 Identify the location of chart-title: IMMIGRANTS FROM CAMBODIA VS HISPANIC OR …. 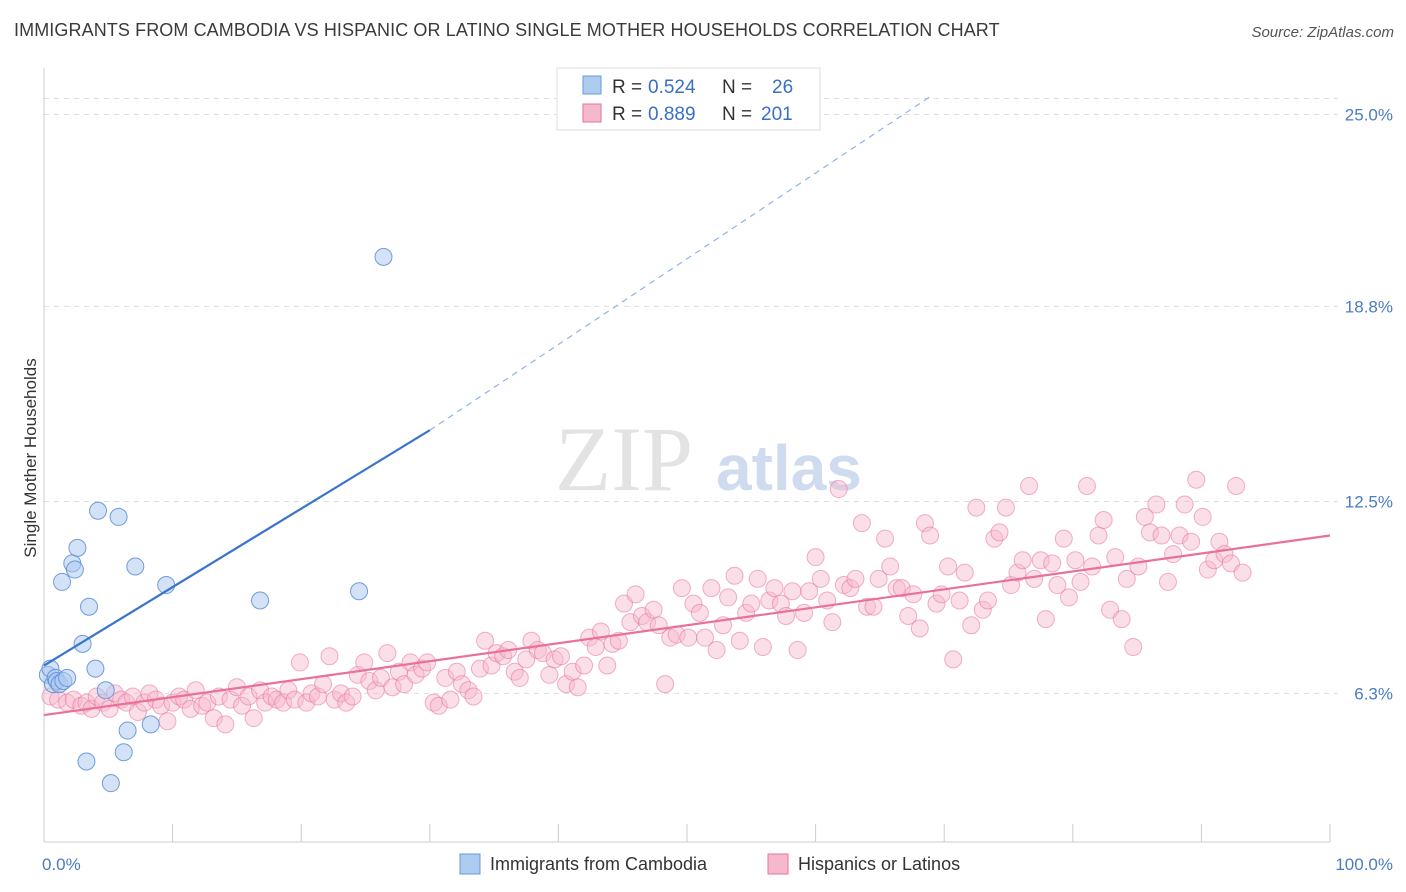
(507, 30).